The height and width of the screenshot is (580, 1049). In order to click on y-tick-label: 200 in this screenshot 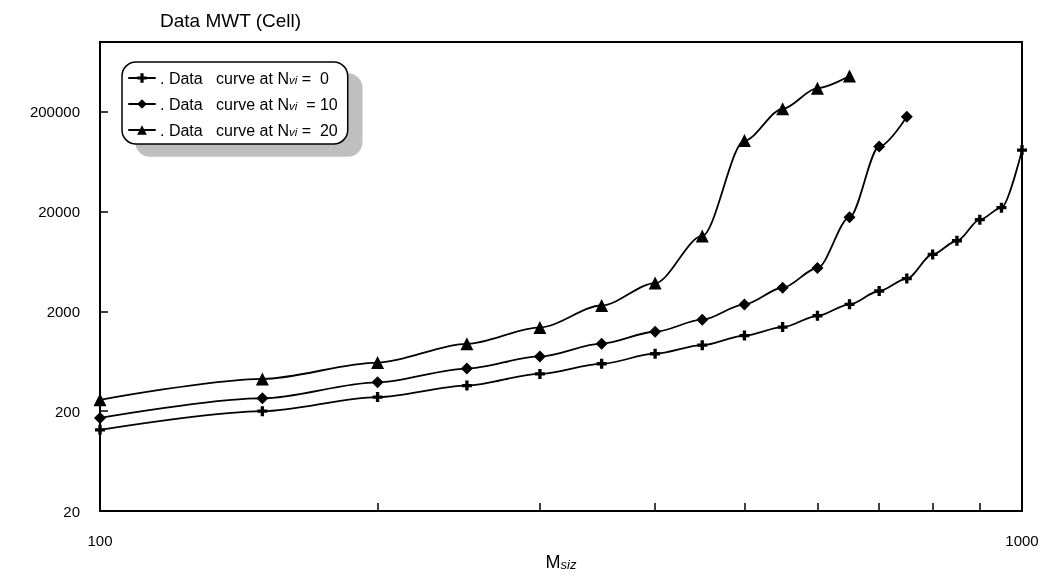, I will do `click(67, 411)`.